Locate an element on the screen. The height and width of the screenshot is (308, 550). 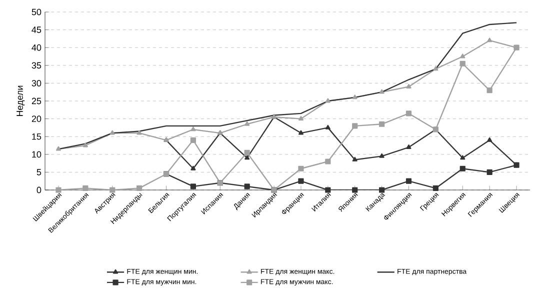
y-tick-label: 20 is located at coordinates (37, 119).